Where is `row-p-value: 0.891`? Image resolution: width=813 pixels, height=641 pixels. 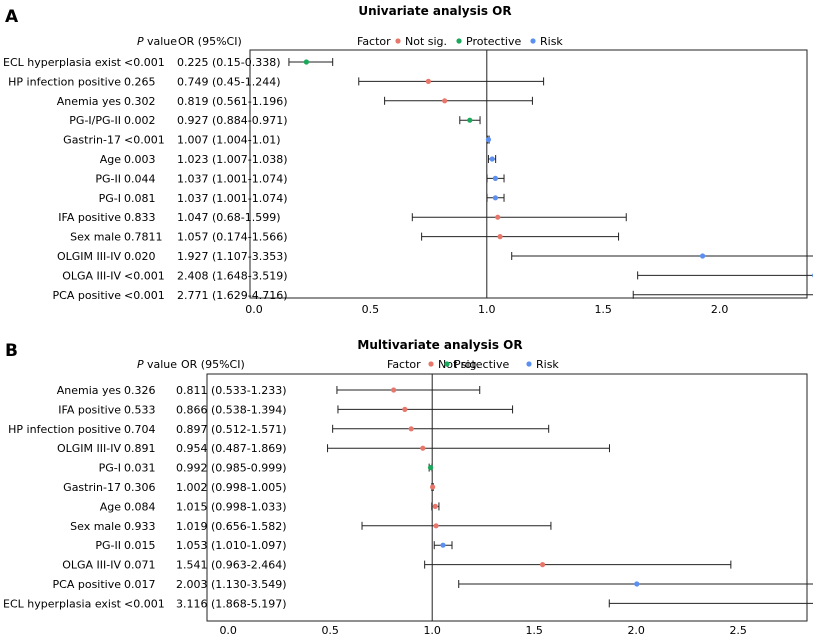 row-p-value: 0.891 is located at coordinates (140, 448).